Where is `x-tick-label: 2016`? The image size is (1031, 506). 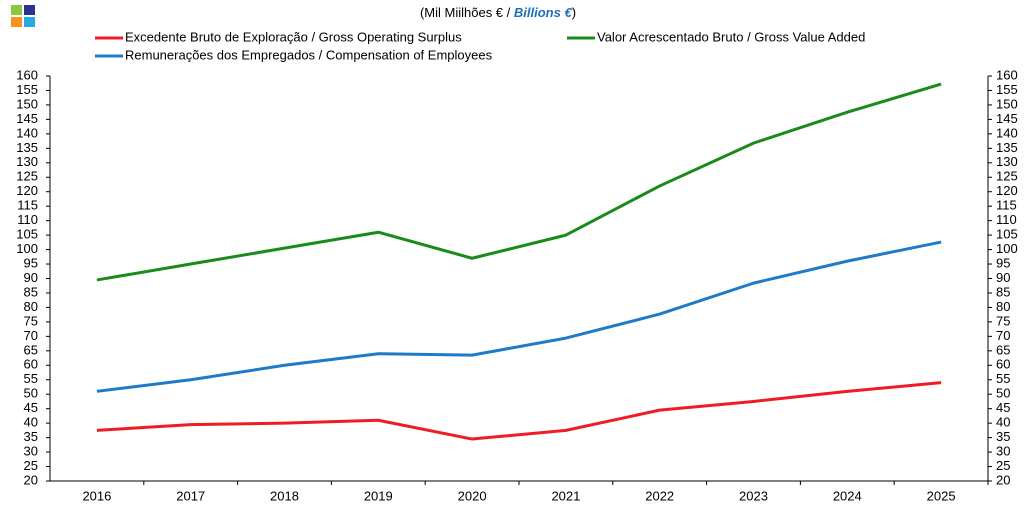
x-tick-label: 2016 is located at coordinates (96, 495).